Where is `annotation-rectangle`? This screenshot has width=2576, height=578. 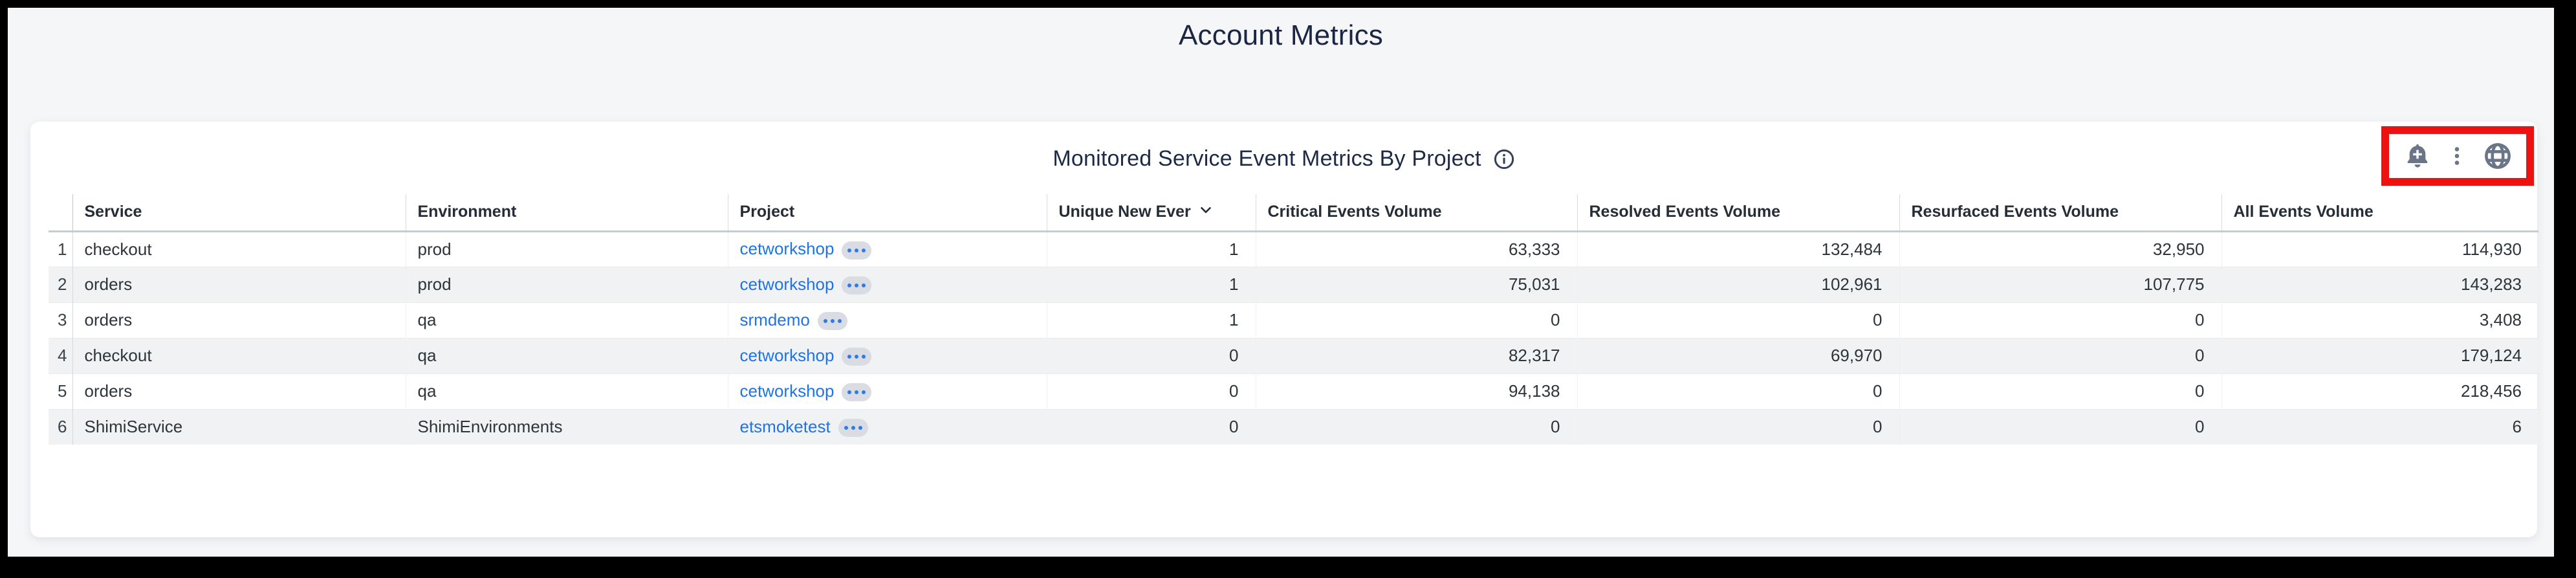
annotation-rectangle is located at coordinates (2457, 156).